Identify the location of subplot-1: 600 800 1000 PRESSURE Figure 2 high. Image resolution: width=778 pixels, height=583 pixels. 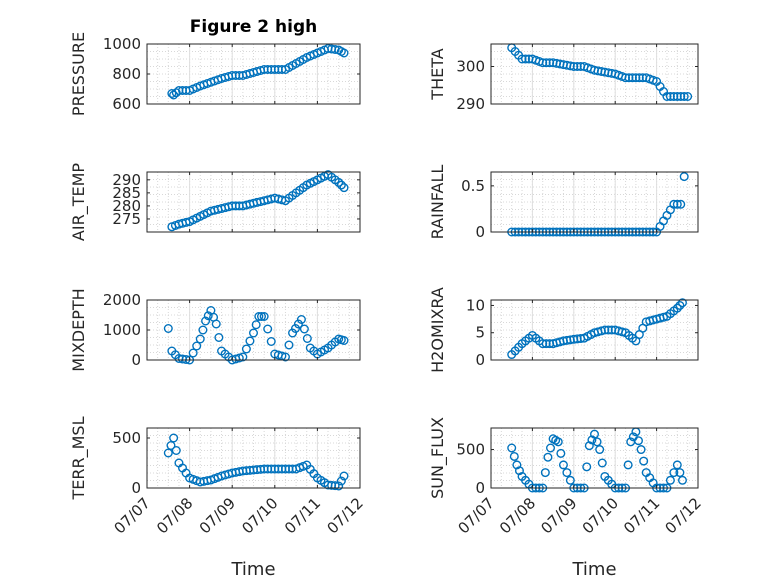
(215, 66).